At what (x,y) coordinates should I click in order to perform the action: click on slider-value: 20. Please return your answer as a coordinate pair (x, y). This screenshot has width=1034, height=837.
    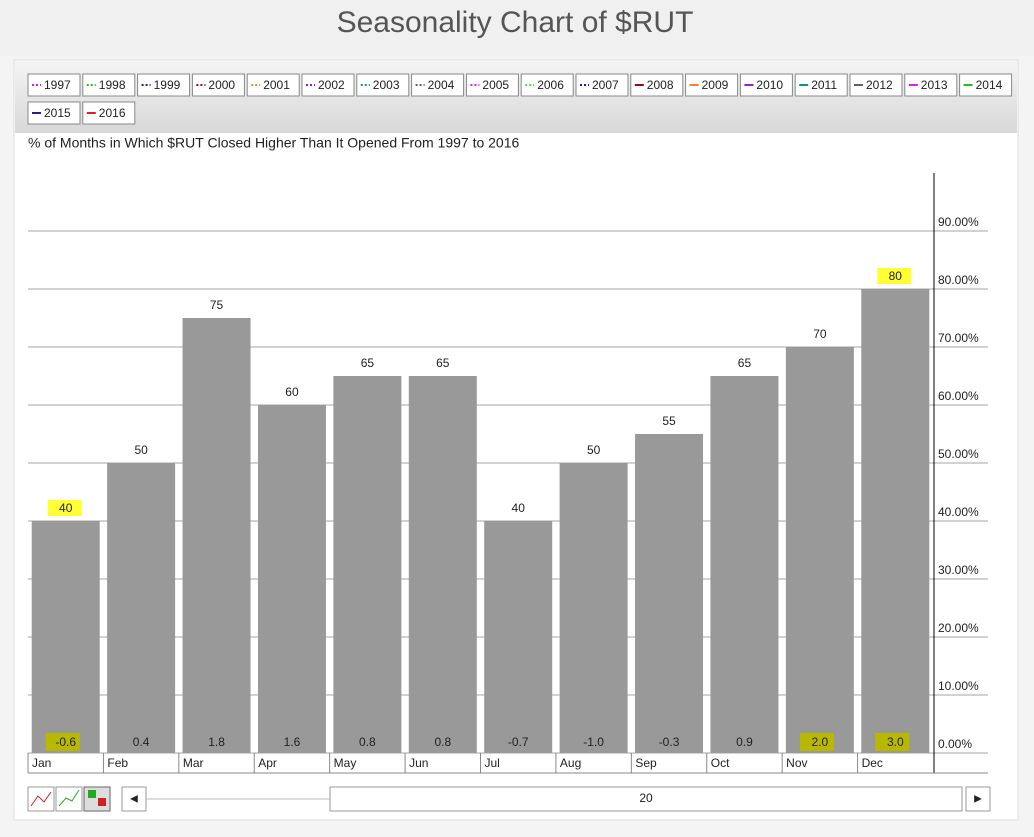
    Looking at the image, I should click on (646, 798).